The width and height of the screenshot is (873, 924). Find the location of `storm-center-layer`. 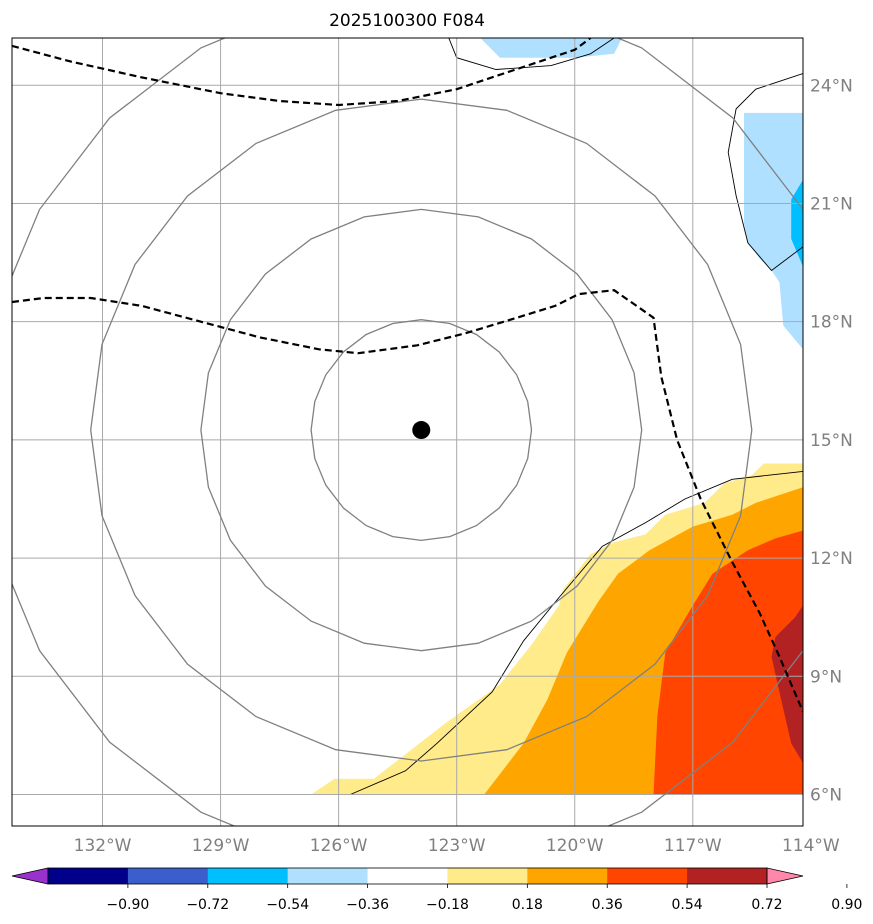

storm-center-layer is located at coordinates (421, 430).